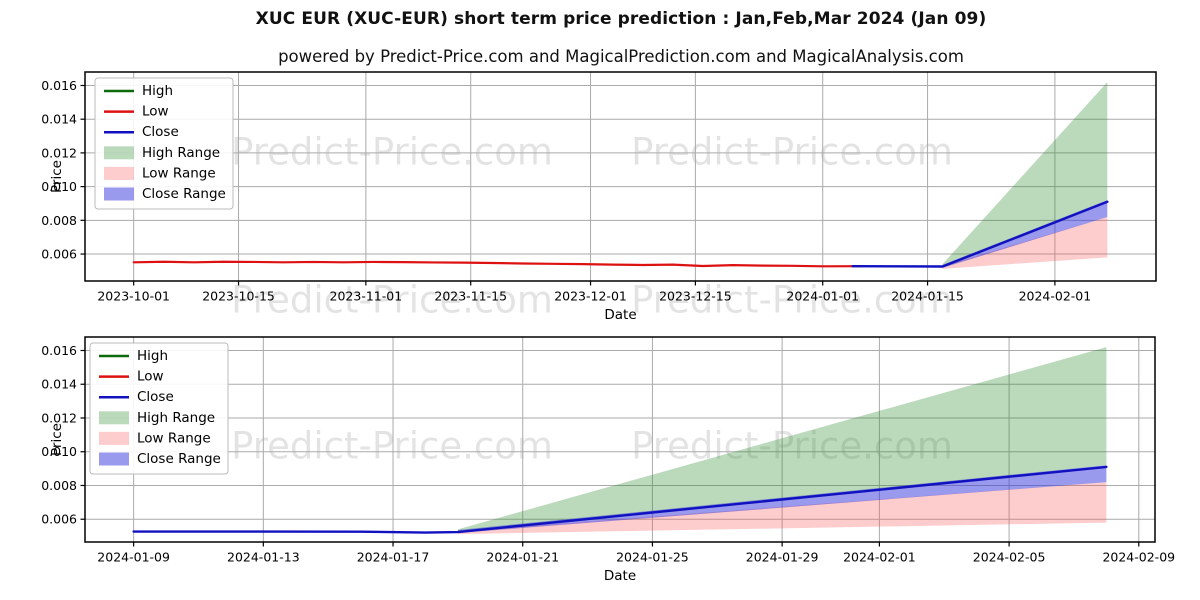 Image resolution: width=1200 pixels, height=600 pixels. Describe the element at coordinates (522, 557) in the screenshot. I see `x-tick-label: 2024-01-21` at that location.